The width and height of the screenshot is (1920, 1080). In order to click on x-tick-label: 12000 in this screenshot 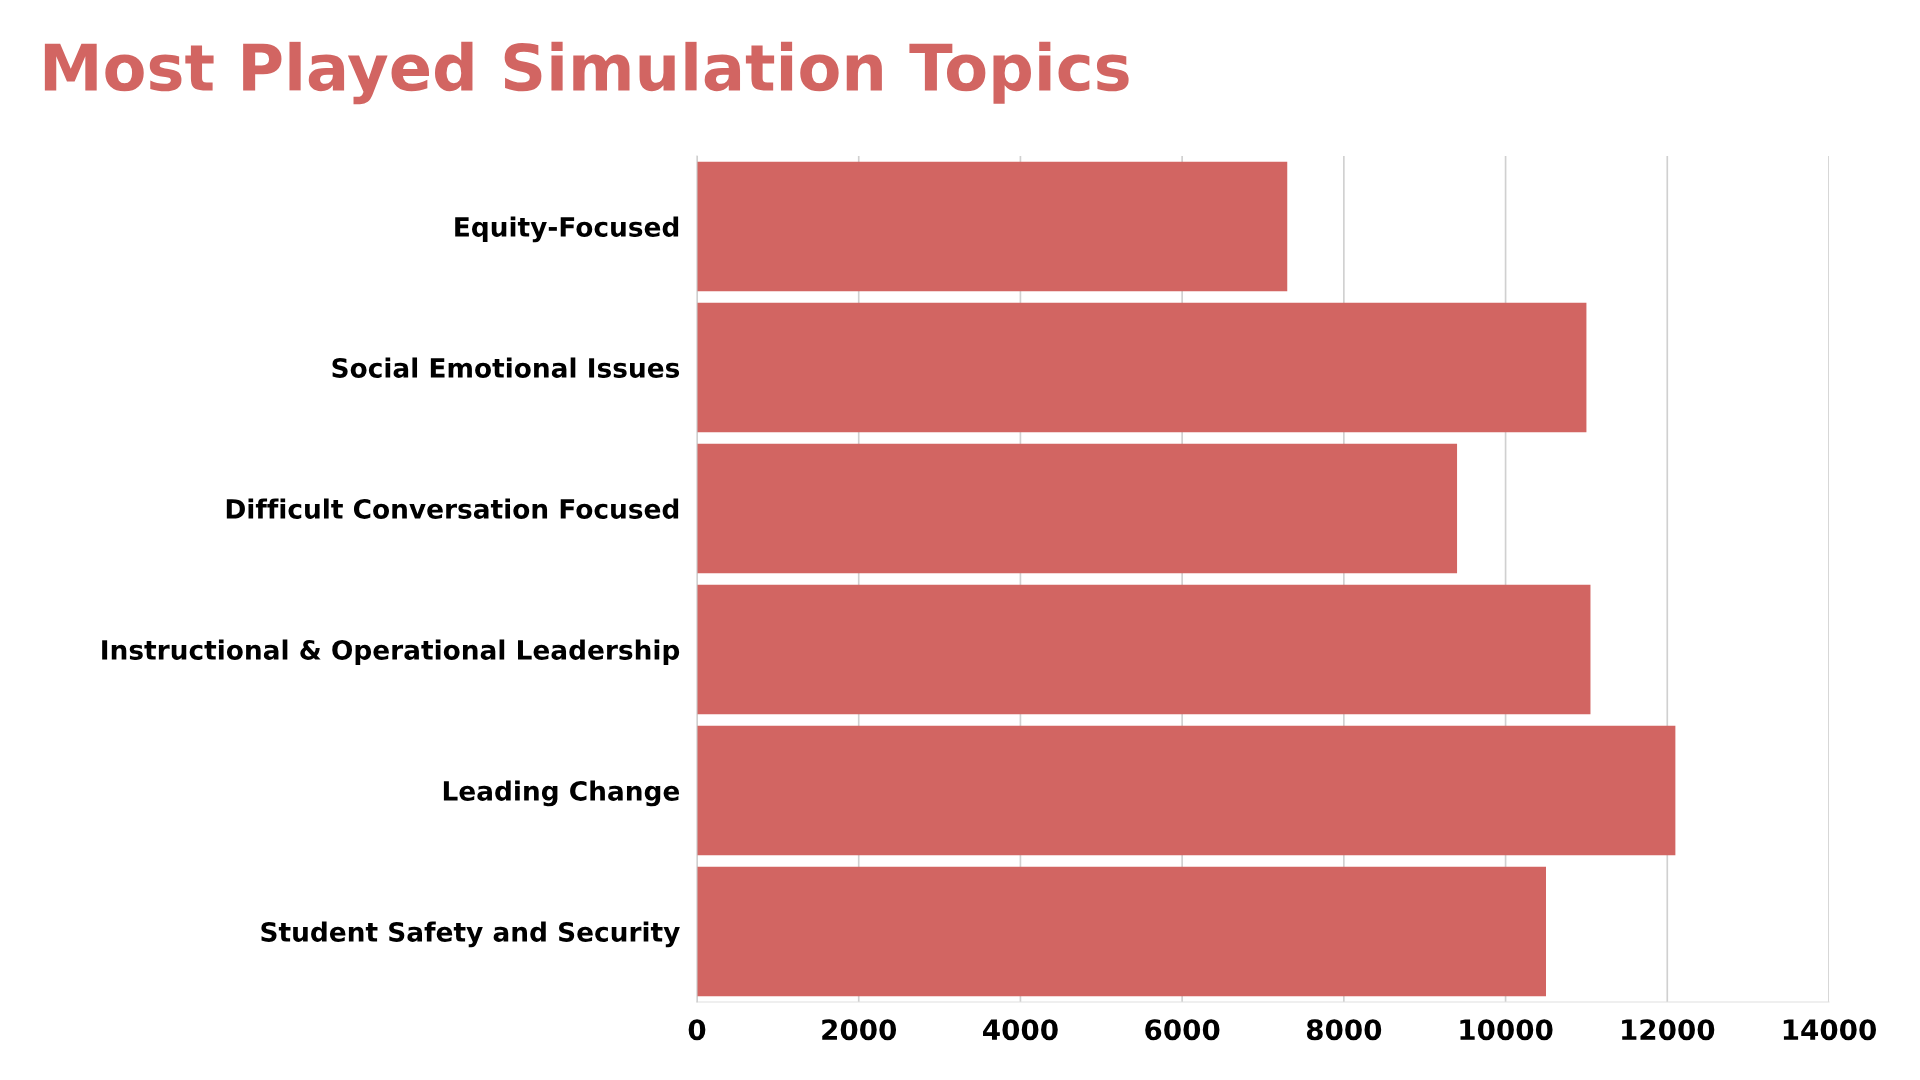, I will do `click(1668, 1030)`.